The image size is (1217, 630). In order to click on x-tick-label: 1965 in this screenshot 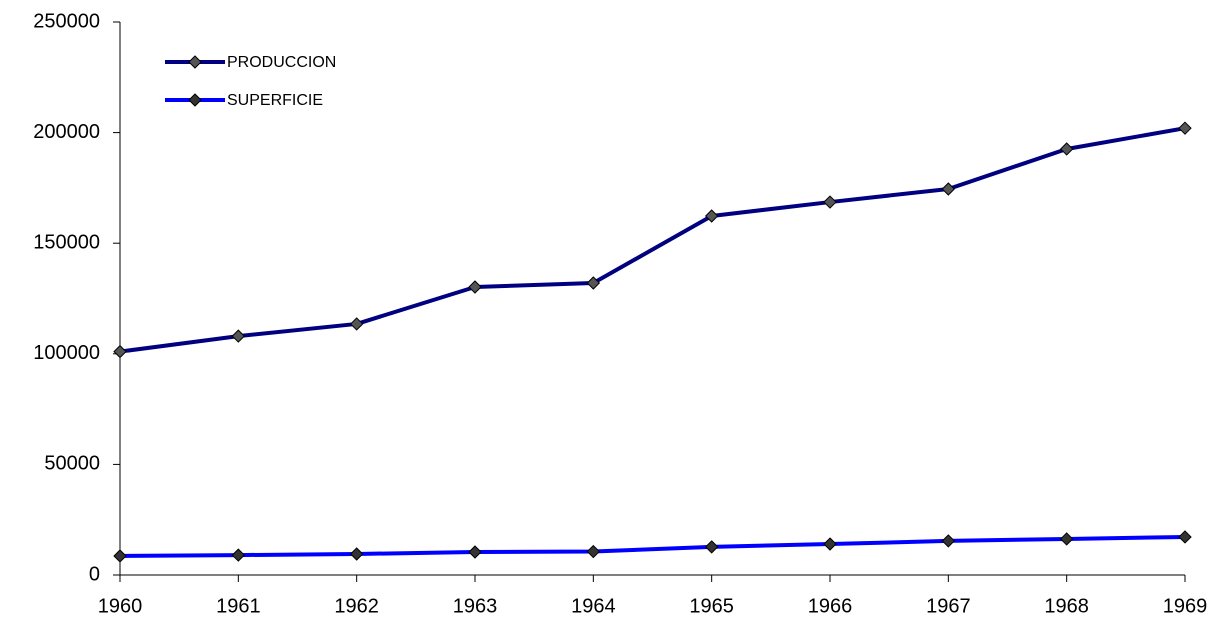, I will do `click(711, 606)`.